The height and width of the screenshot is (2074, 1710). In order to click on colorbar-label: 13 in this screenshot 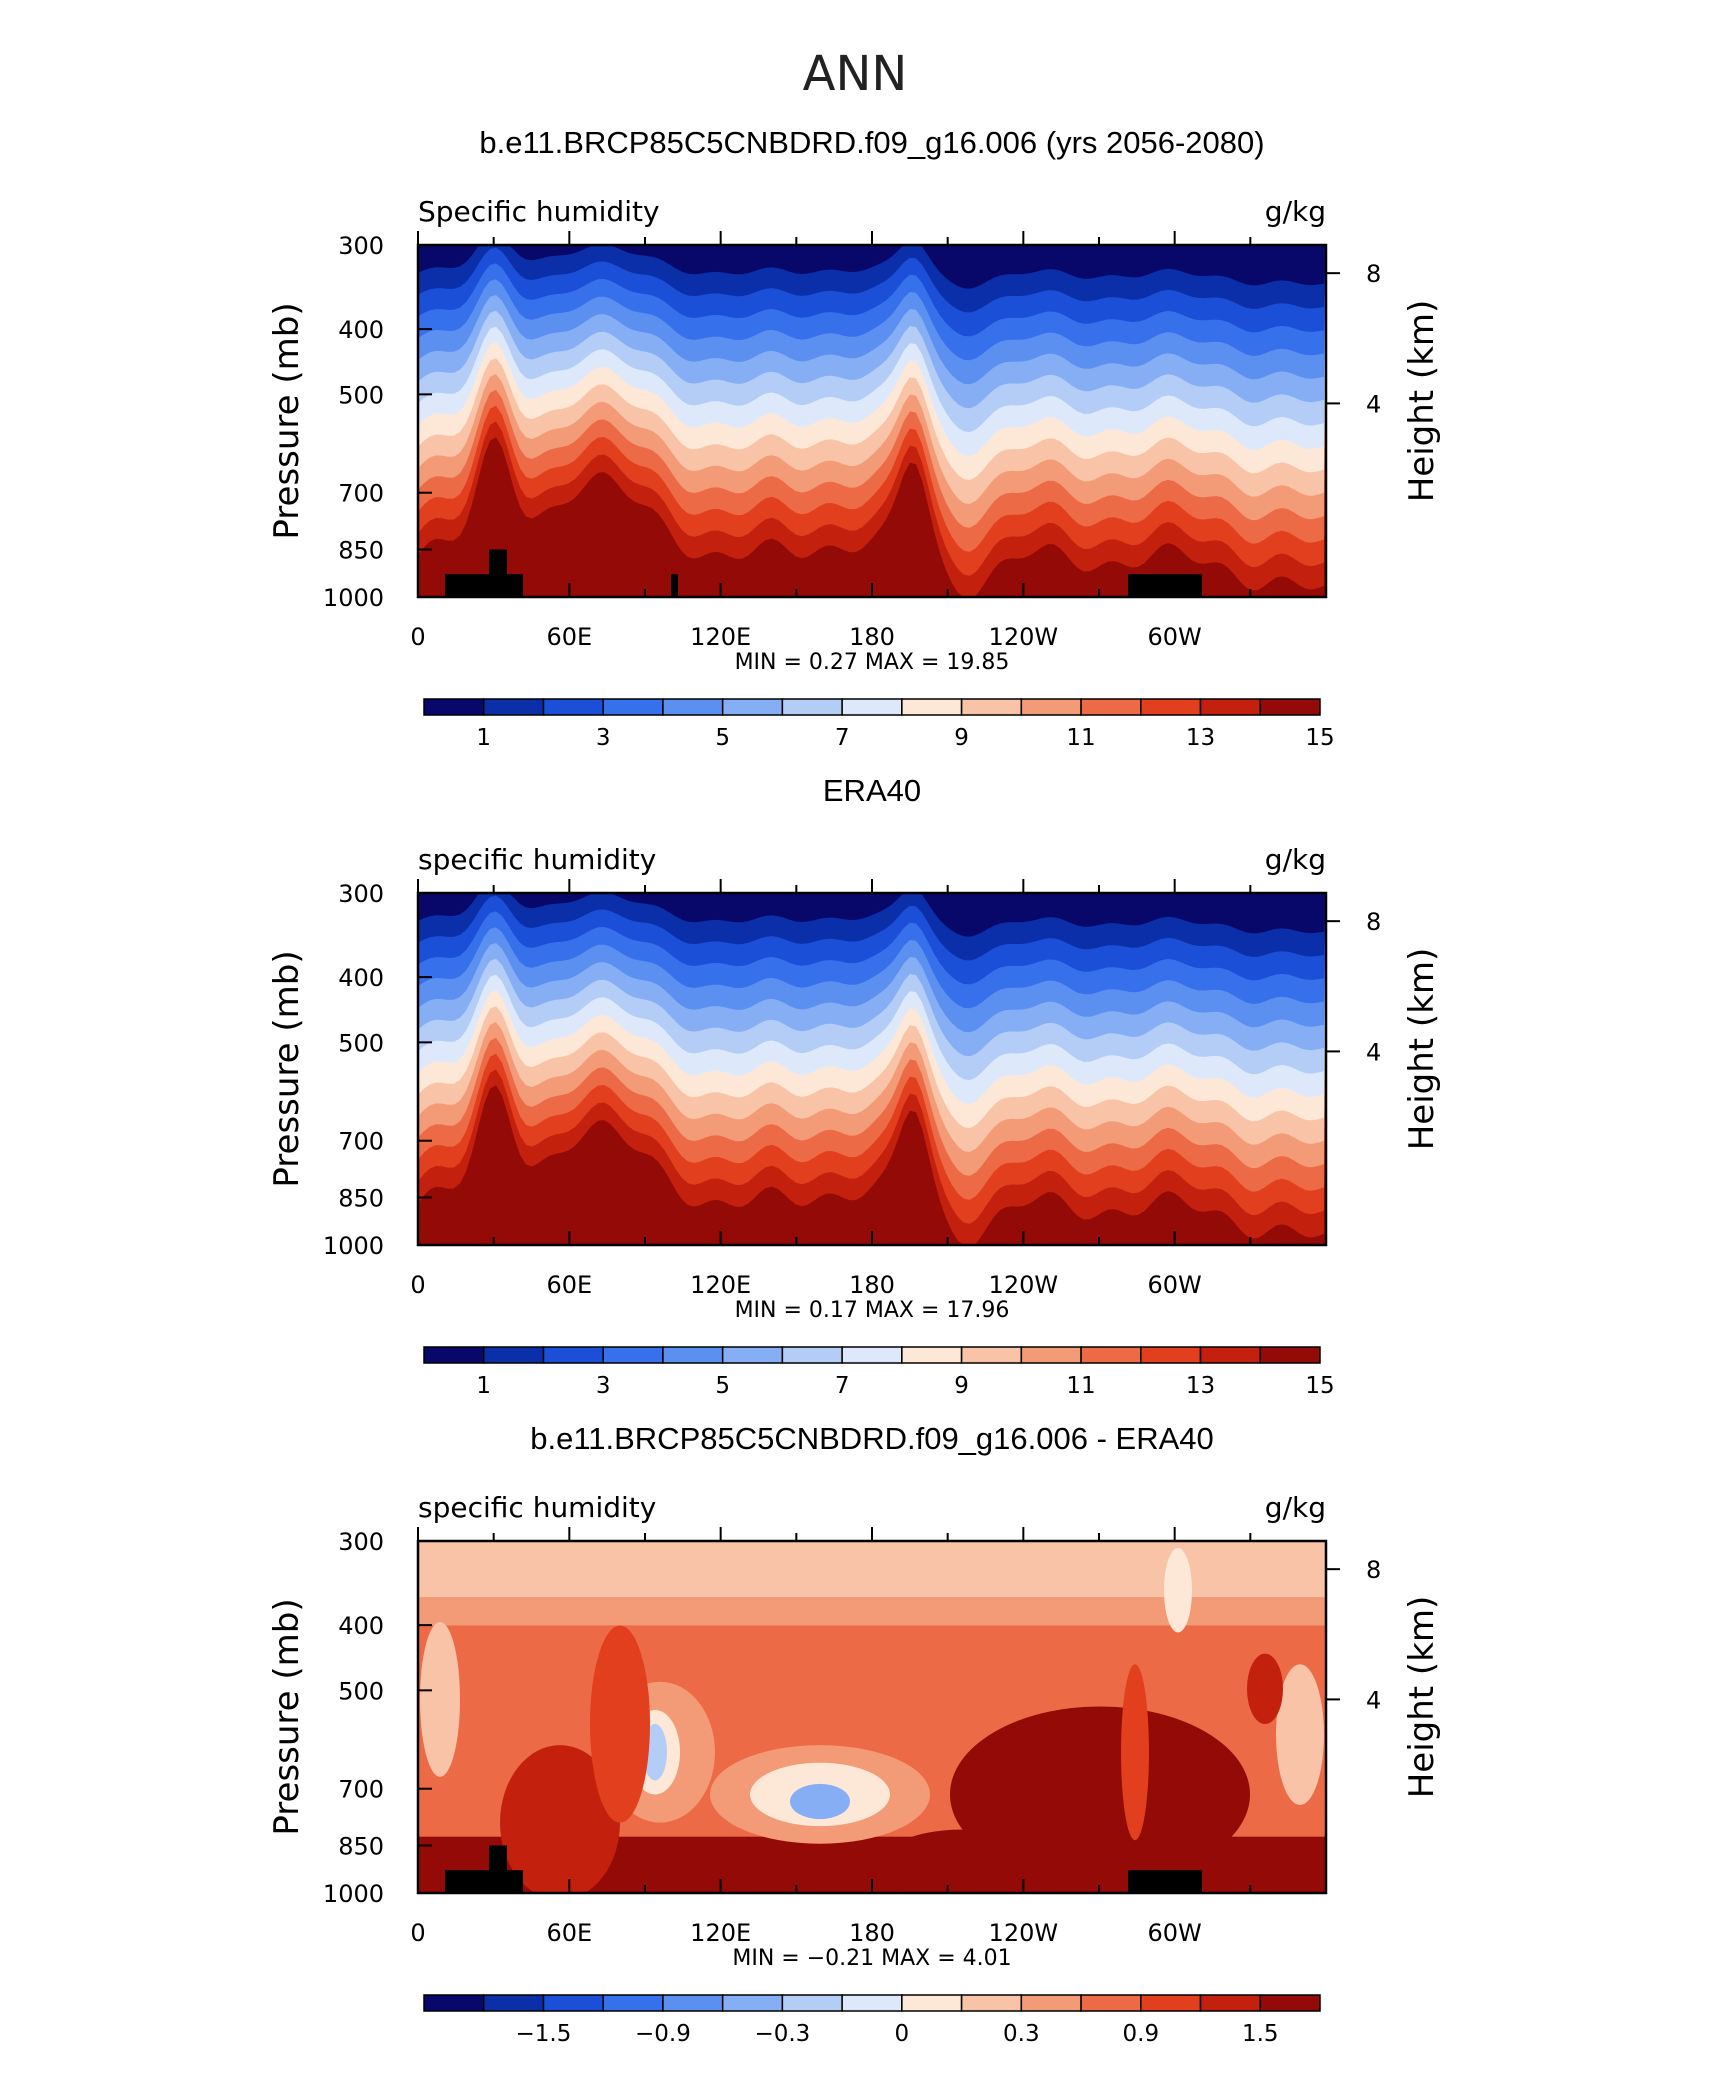, I will do `click(1200, 1386)`.